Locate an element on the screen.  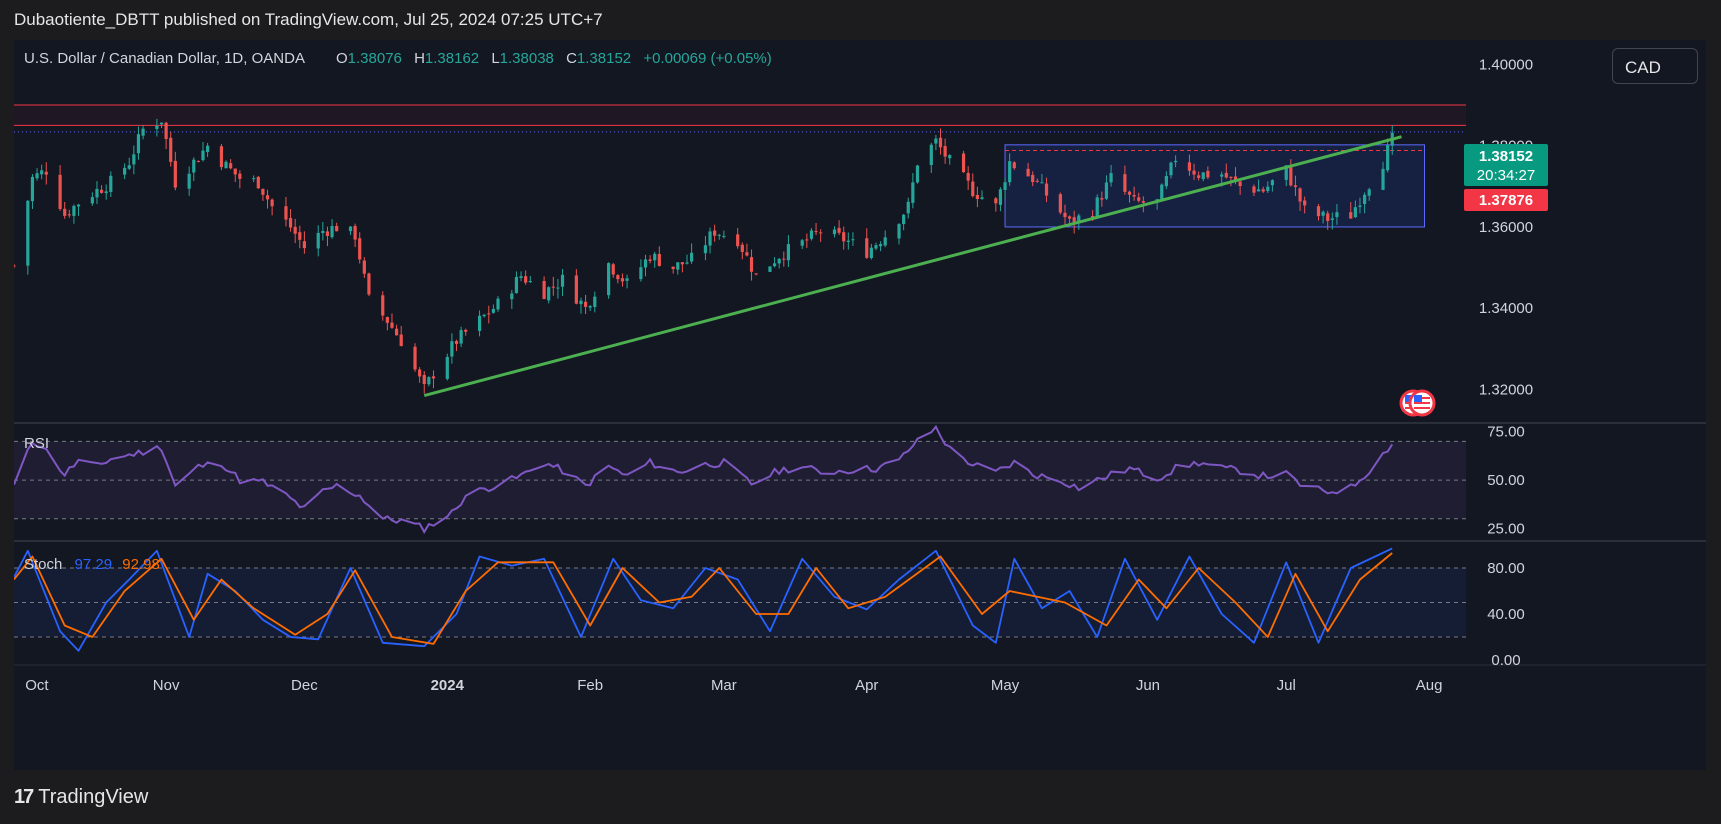
level-price-tag: 1.37876 is located at coordinates (1506, 200).